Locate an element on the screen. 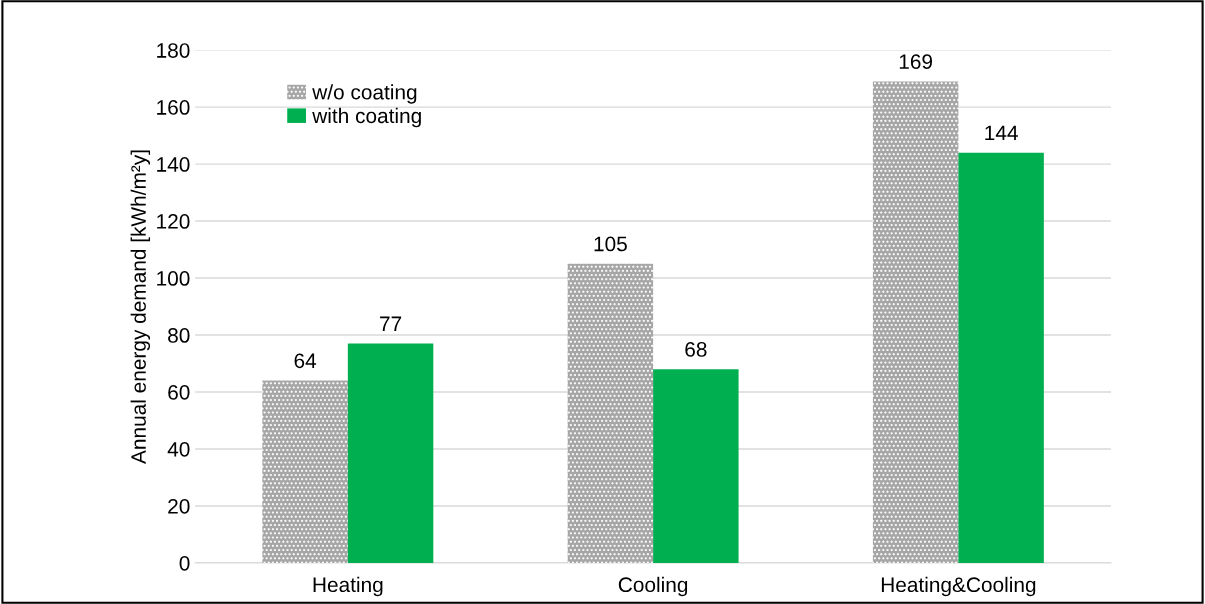 The height and width of the screenshot is (604, 1205). x-tick-label: Cooling is located at coordinates (653, 586).